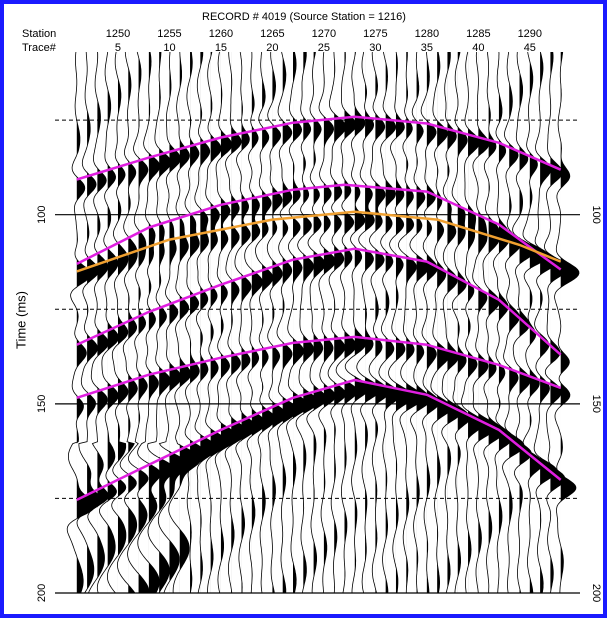  I want to click on x-tick-label: 45, so click(530, 48).